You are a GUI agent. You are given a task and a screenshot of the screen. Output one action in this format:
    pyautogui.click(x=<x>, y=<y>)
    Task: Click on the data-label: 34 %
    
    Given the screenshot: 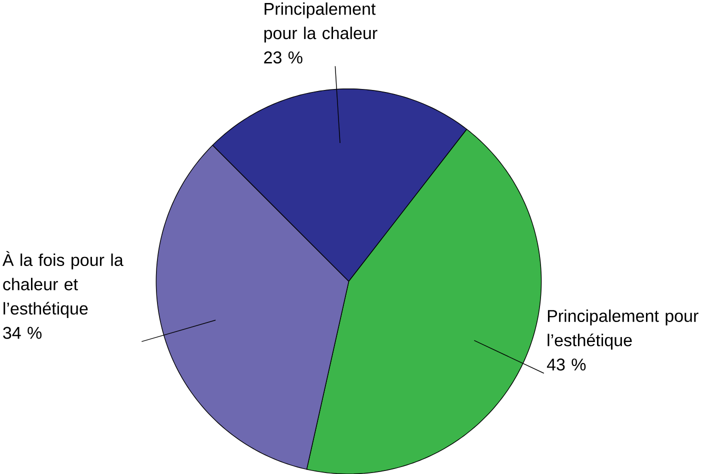 What is the action you would take?
    pyautogui.click(x=22, y=332)
    